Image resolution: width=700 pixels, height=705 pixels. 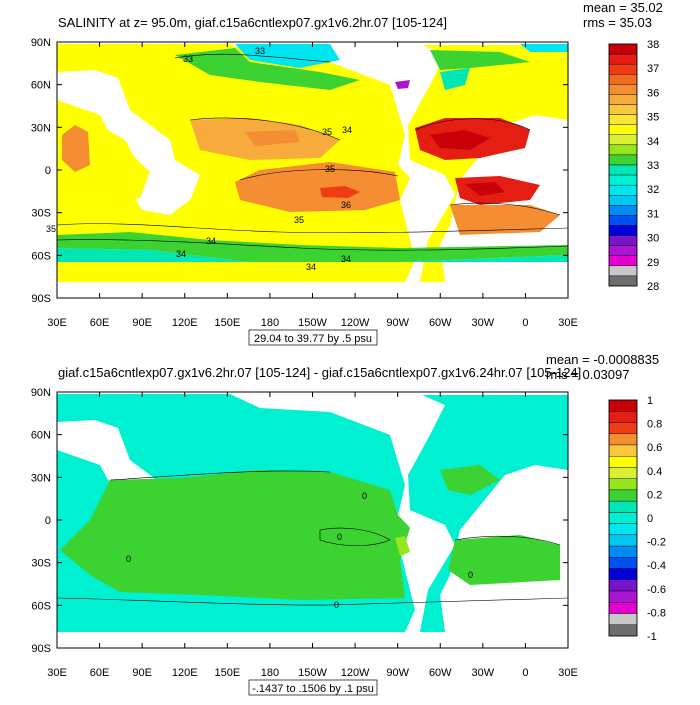 What do you see at coordinates (654, 495) in the screenshot?
I see `colorbar-label: 0.2` at bounding box center [654, 495].